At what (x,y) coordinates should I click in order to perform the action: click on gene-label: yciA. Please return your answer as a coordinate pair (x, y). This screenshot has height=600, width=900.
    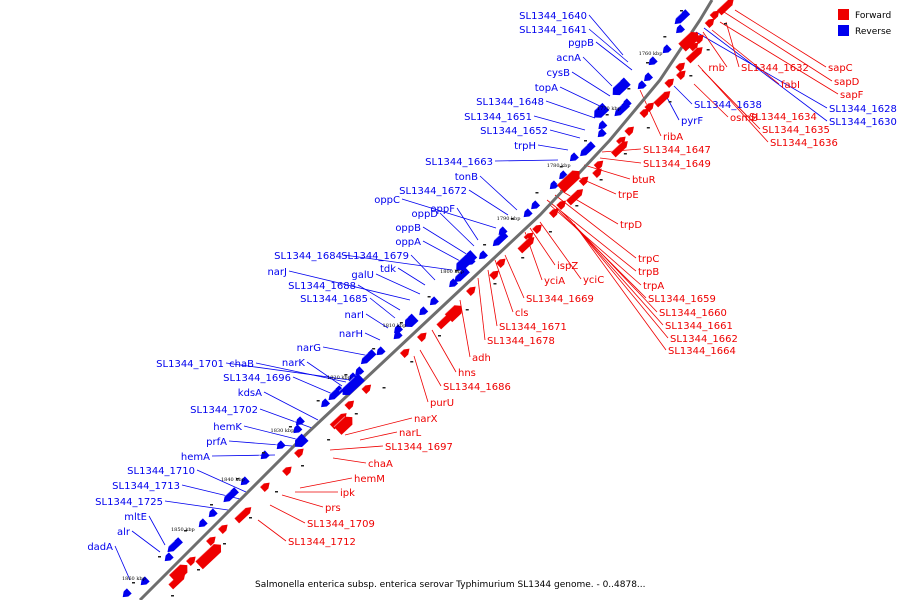
    Looking at the image, I should click on (554, 281).